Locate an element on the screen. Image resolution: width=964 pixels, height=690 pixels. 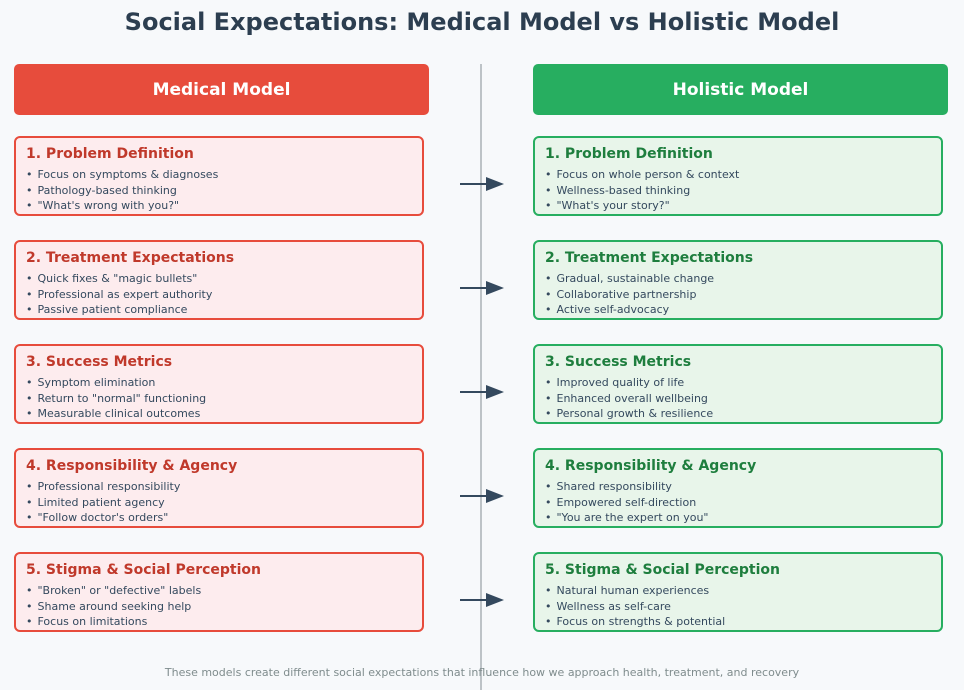
list-item: Focus on symptoms & diagnoses is located at coordinates (219, 175).